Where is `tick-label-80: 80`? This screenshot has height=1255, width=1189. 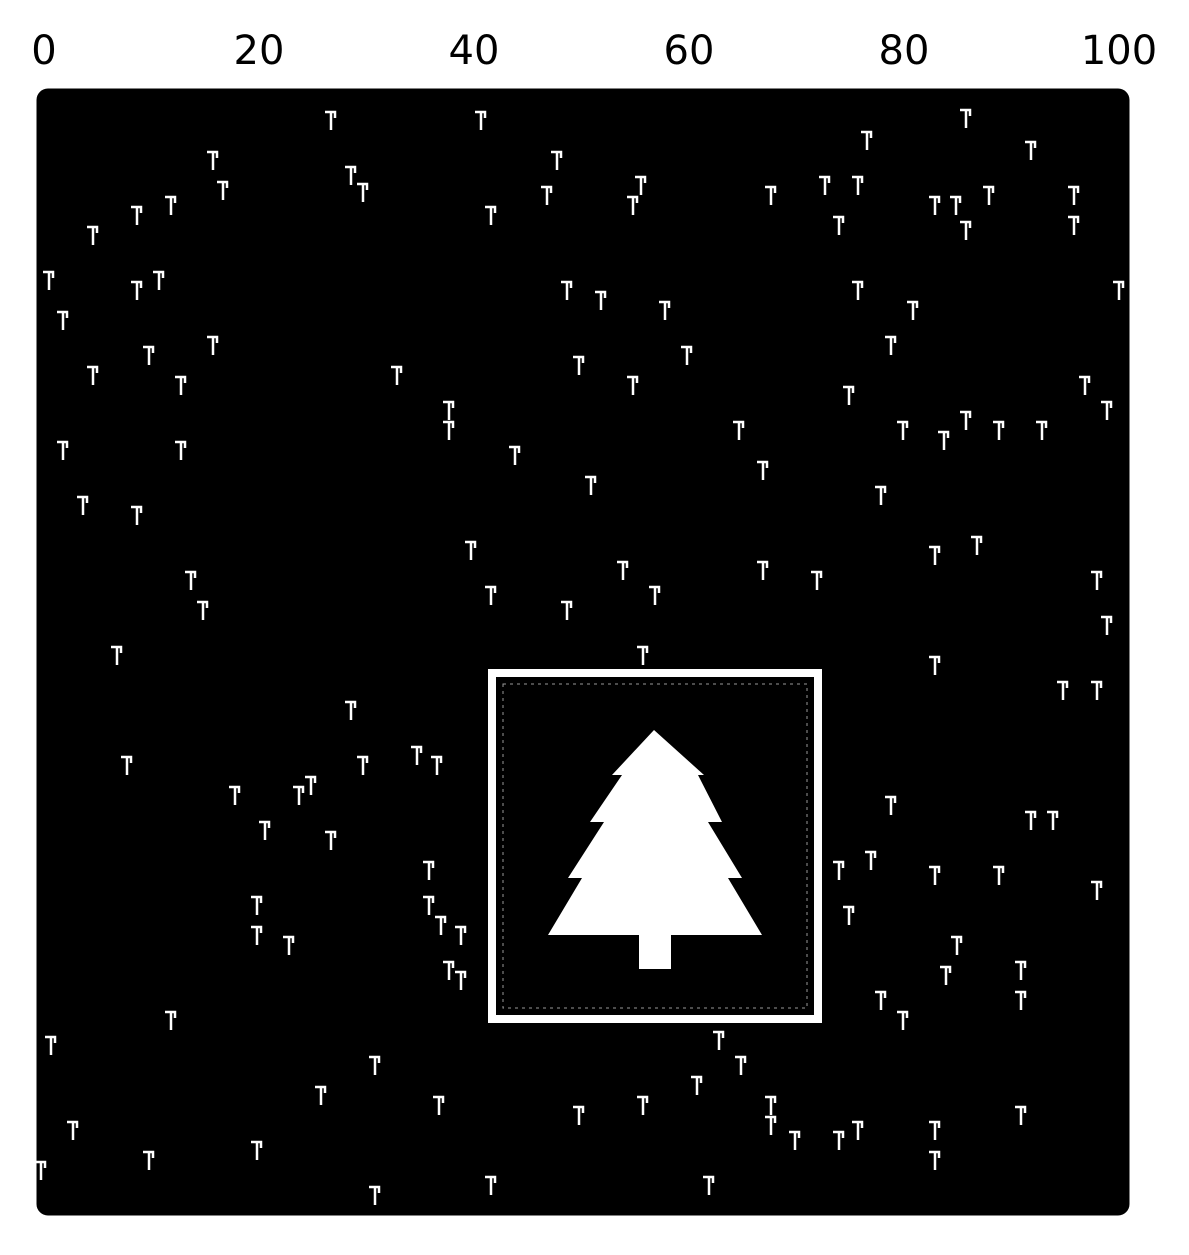 tick-label-80: 80 is located at coordinates (904, 51).